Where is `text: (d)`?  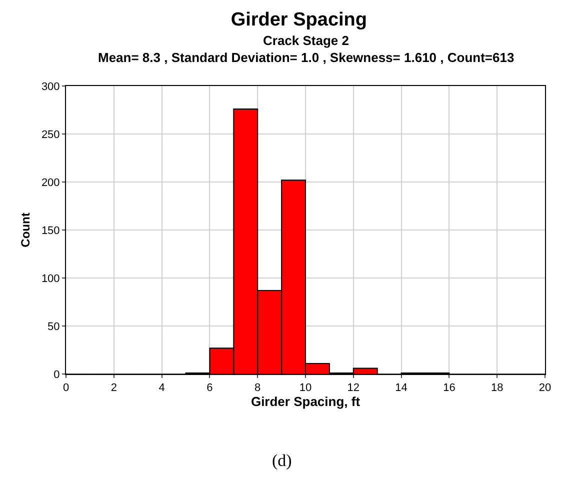
text: (d) is located at coordinates (282, 460).